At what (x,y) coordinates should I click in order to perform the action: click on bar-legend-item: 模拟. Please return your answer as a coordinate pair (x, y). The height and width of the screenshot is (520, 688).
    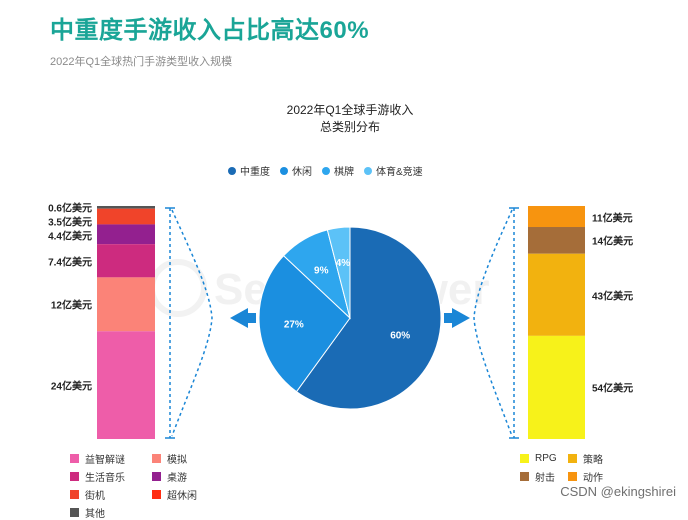
    Looking at the image, I should click on (187, 458).